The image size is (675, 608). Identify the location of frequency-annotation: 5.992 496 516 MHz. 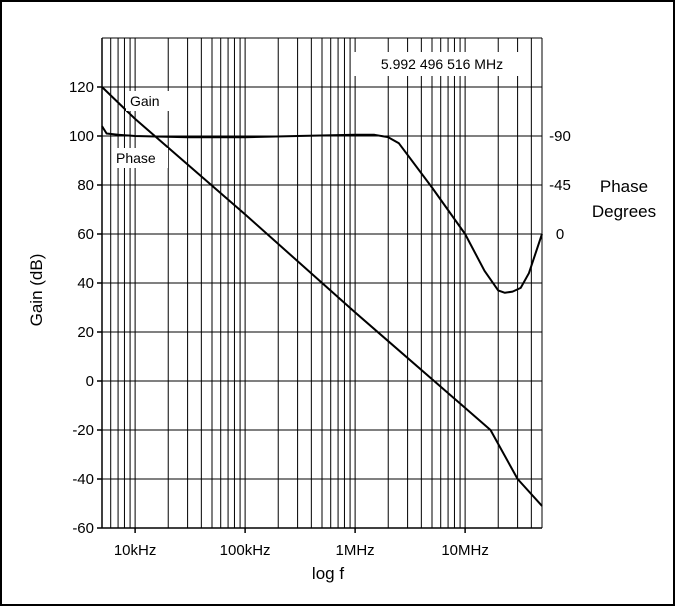
(442, 64).